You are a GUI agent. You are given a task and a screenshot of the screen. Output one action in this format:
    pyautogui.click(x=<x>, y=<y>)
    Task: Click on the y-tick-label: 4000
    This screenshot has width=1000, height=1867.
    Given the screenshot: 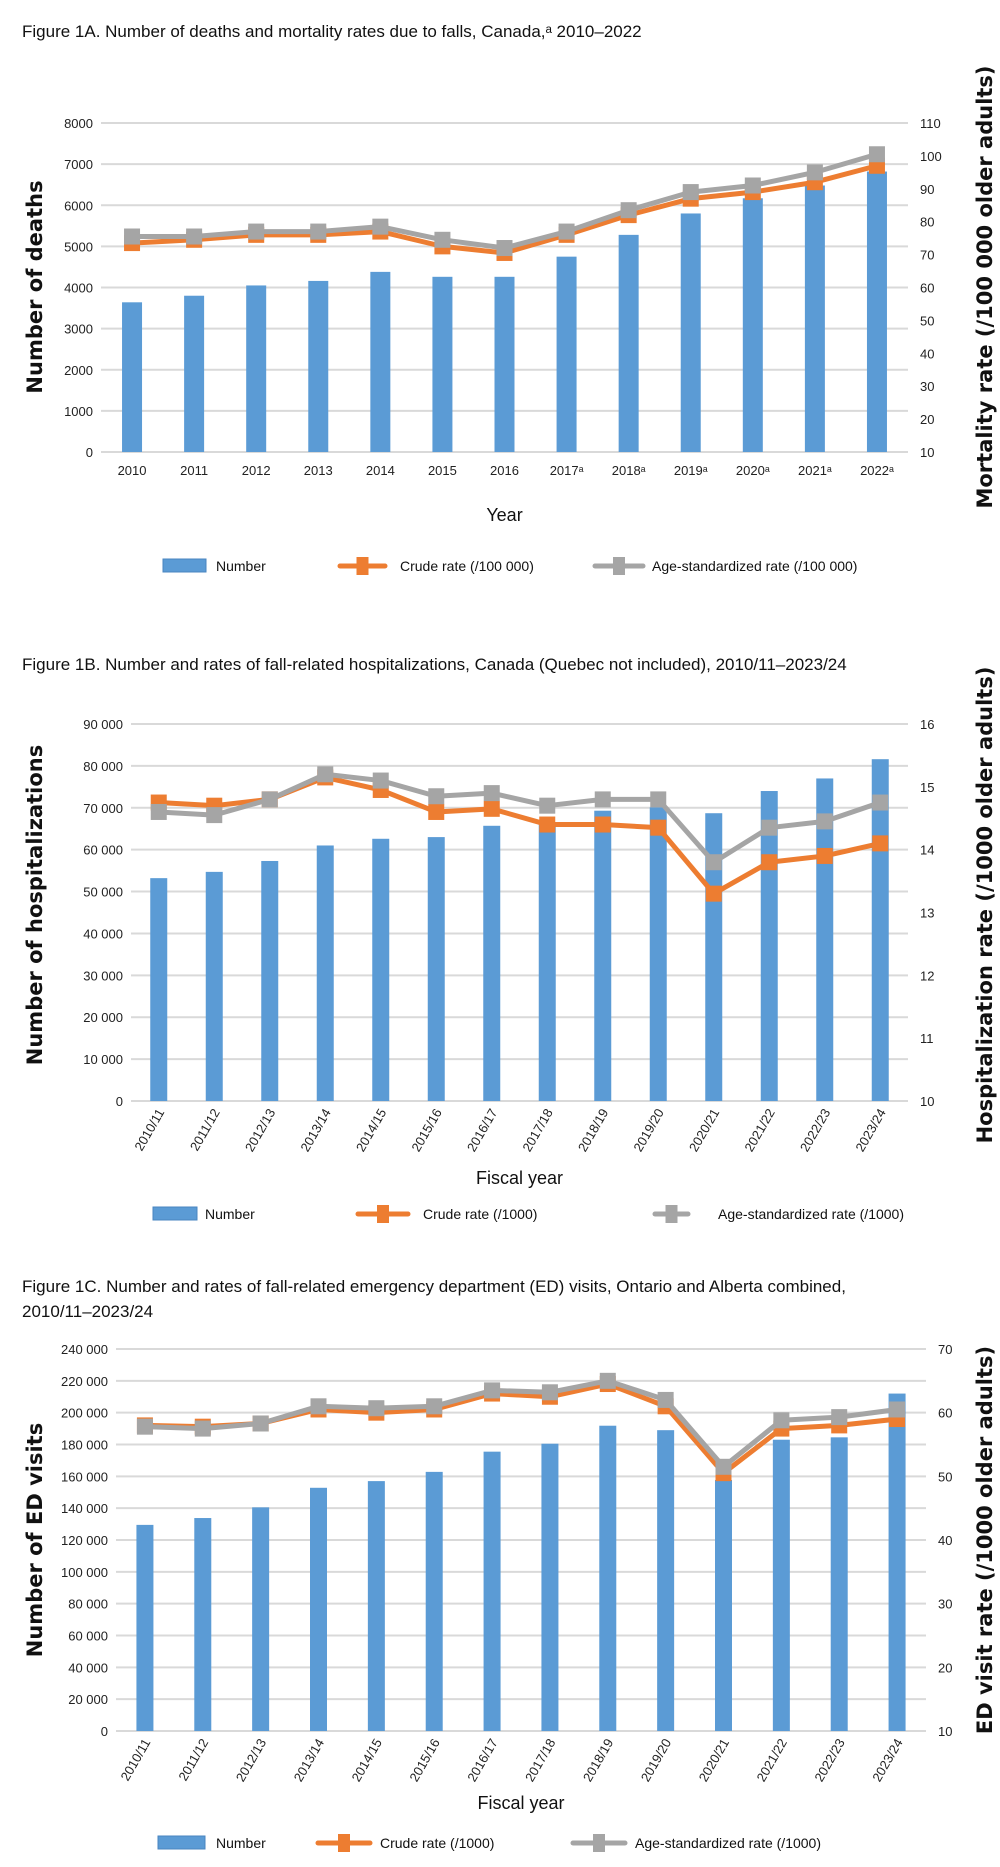 What is the action you would take?
    pyautogui.click(x=78, y=288)
    